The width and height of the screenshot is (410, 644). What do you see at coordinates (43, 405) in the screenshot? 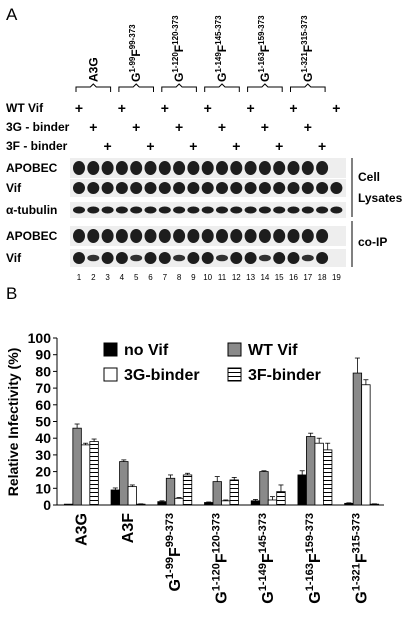
I see `y-tick-label: 60` at bounding box center [43, 405].